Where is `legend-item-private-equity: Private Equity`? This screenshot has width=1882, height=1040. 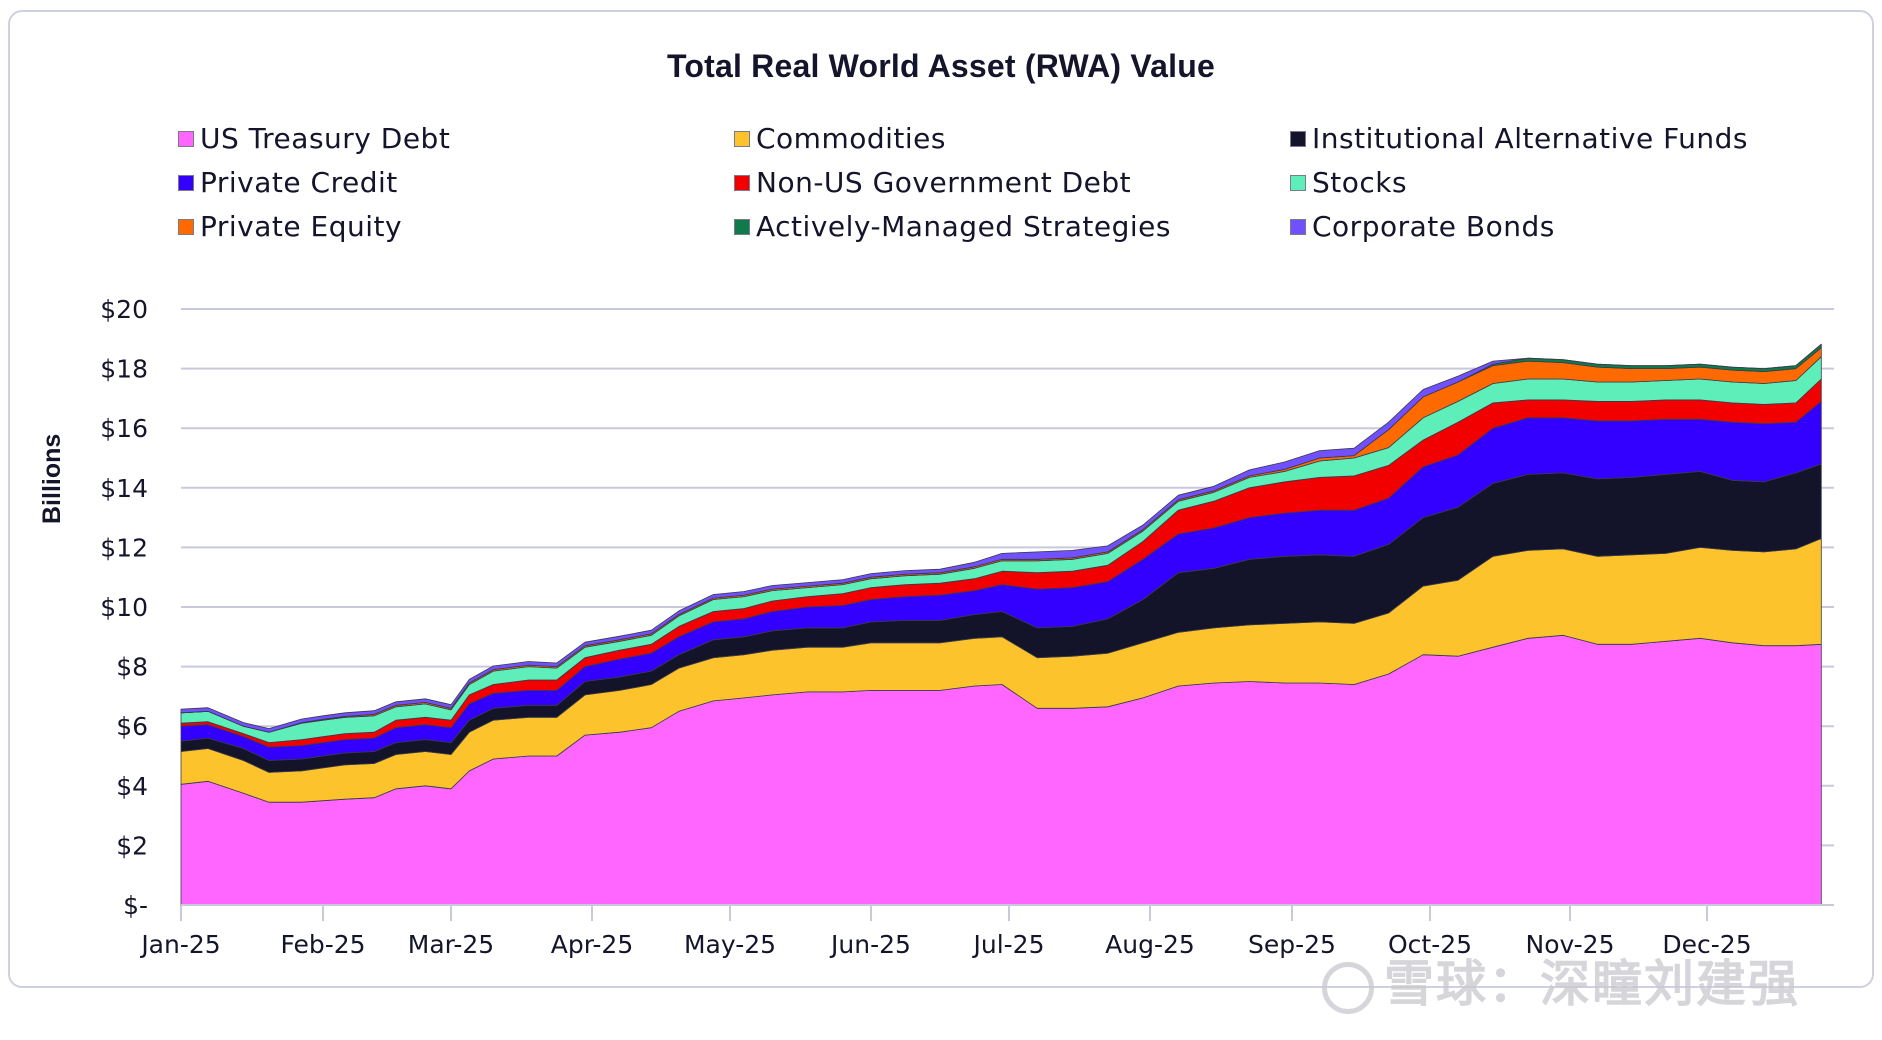
legend-item-private-equity: Private Equity is located at coordinates (290, 226).